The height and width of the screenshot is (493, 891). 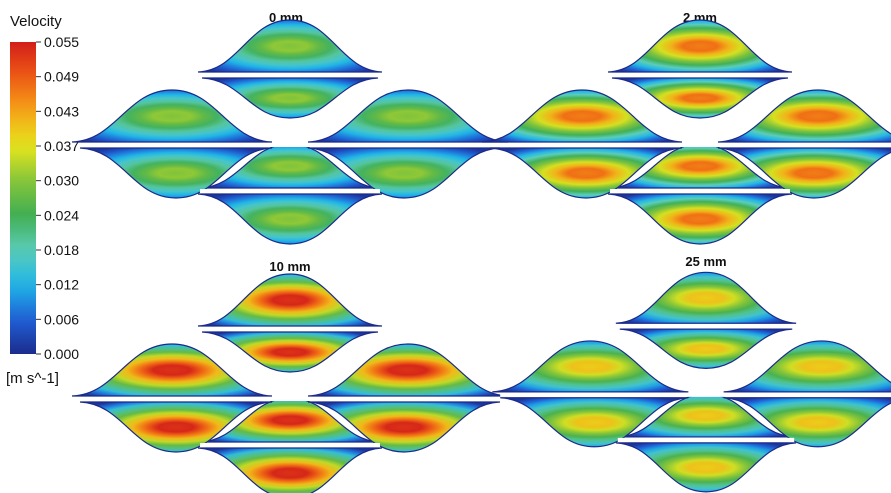 What do you see at coordinates (289, 266) in the screenshot?
I see `panel-label-10mm: 10 mm` at bounding box center [289, 266].